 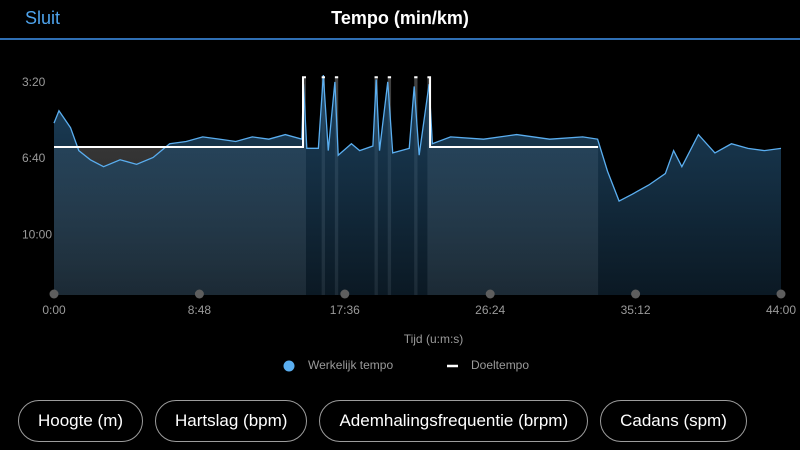 What do you see at coordinates (34, 82) in the screenshot?
I see `y-tick-label: 3:20` at bounding box center [34, 82].